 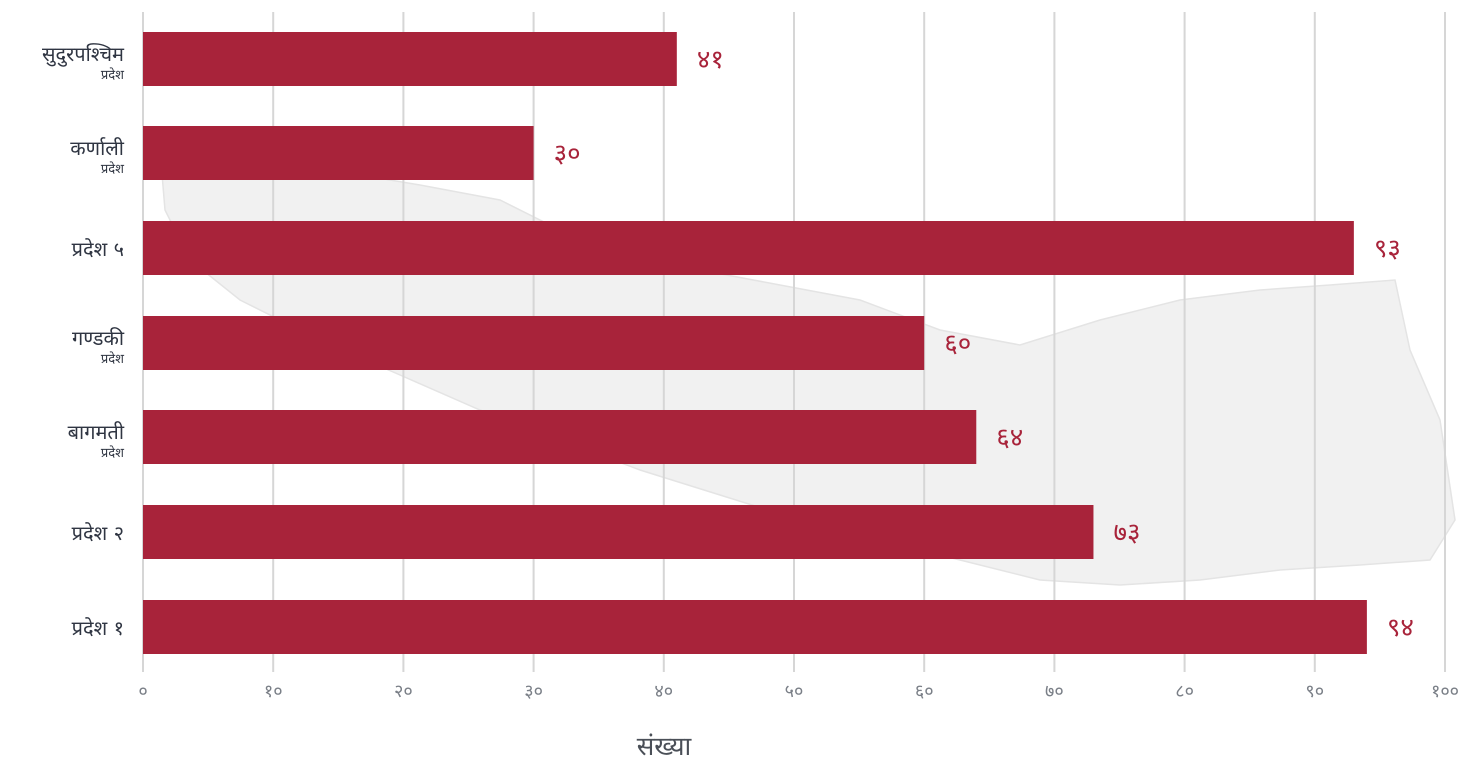 What do you see at coordinates (98, 249) in the screenshot?
I see `category-label: प्रदेश ५` at bounding box center [98, 249].